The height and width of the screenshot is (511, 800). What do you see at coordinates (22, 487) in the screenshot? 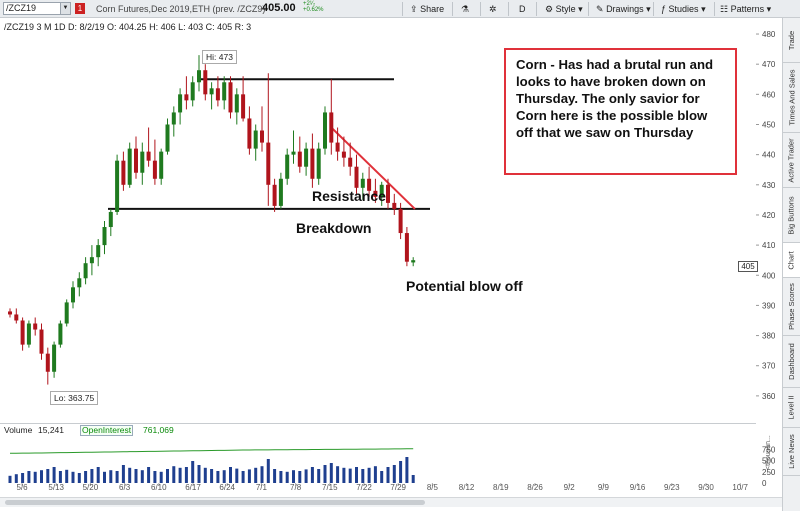
I see `date-tick-label: 5/6` at bounding box center [22, 487].